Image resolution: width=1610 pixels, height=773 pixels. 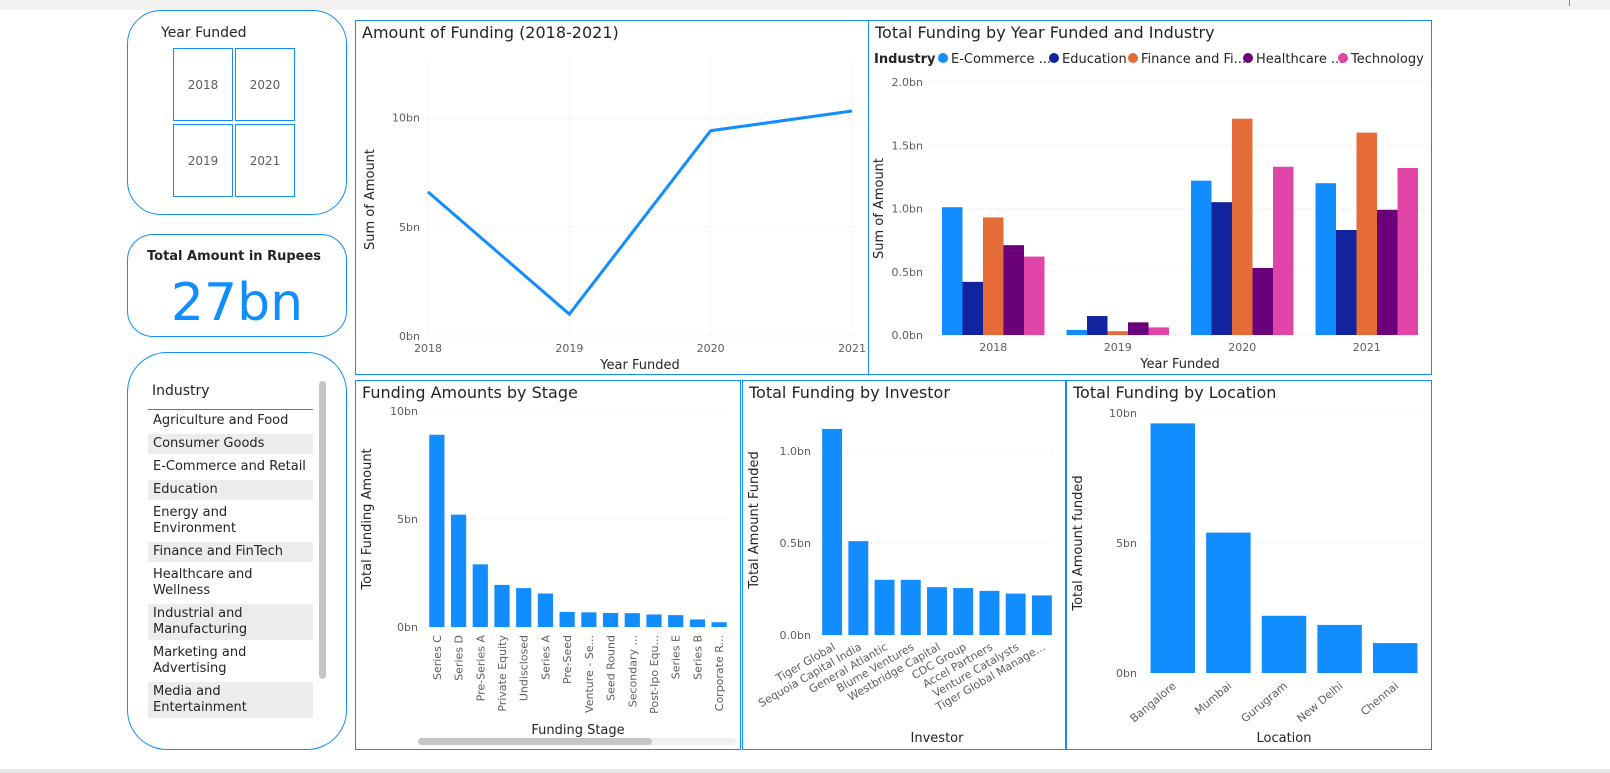 What do you see at coordinates (230, 622) in the screenshot?
I see `industry-item: Industrial and Manufacturing` at bounding box center [230, 622].